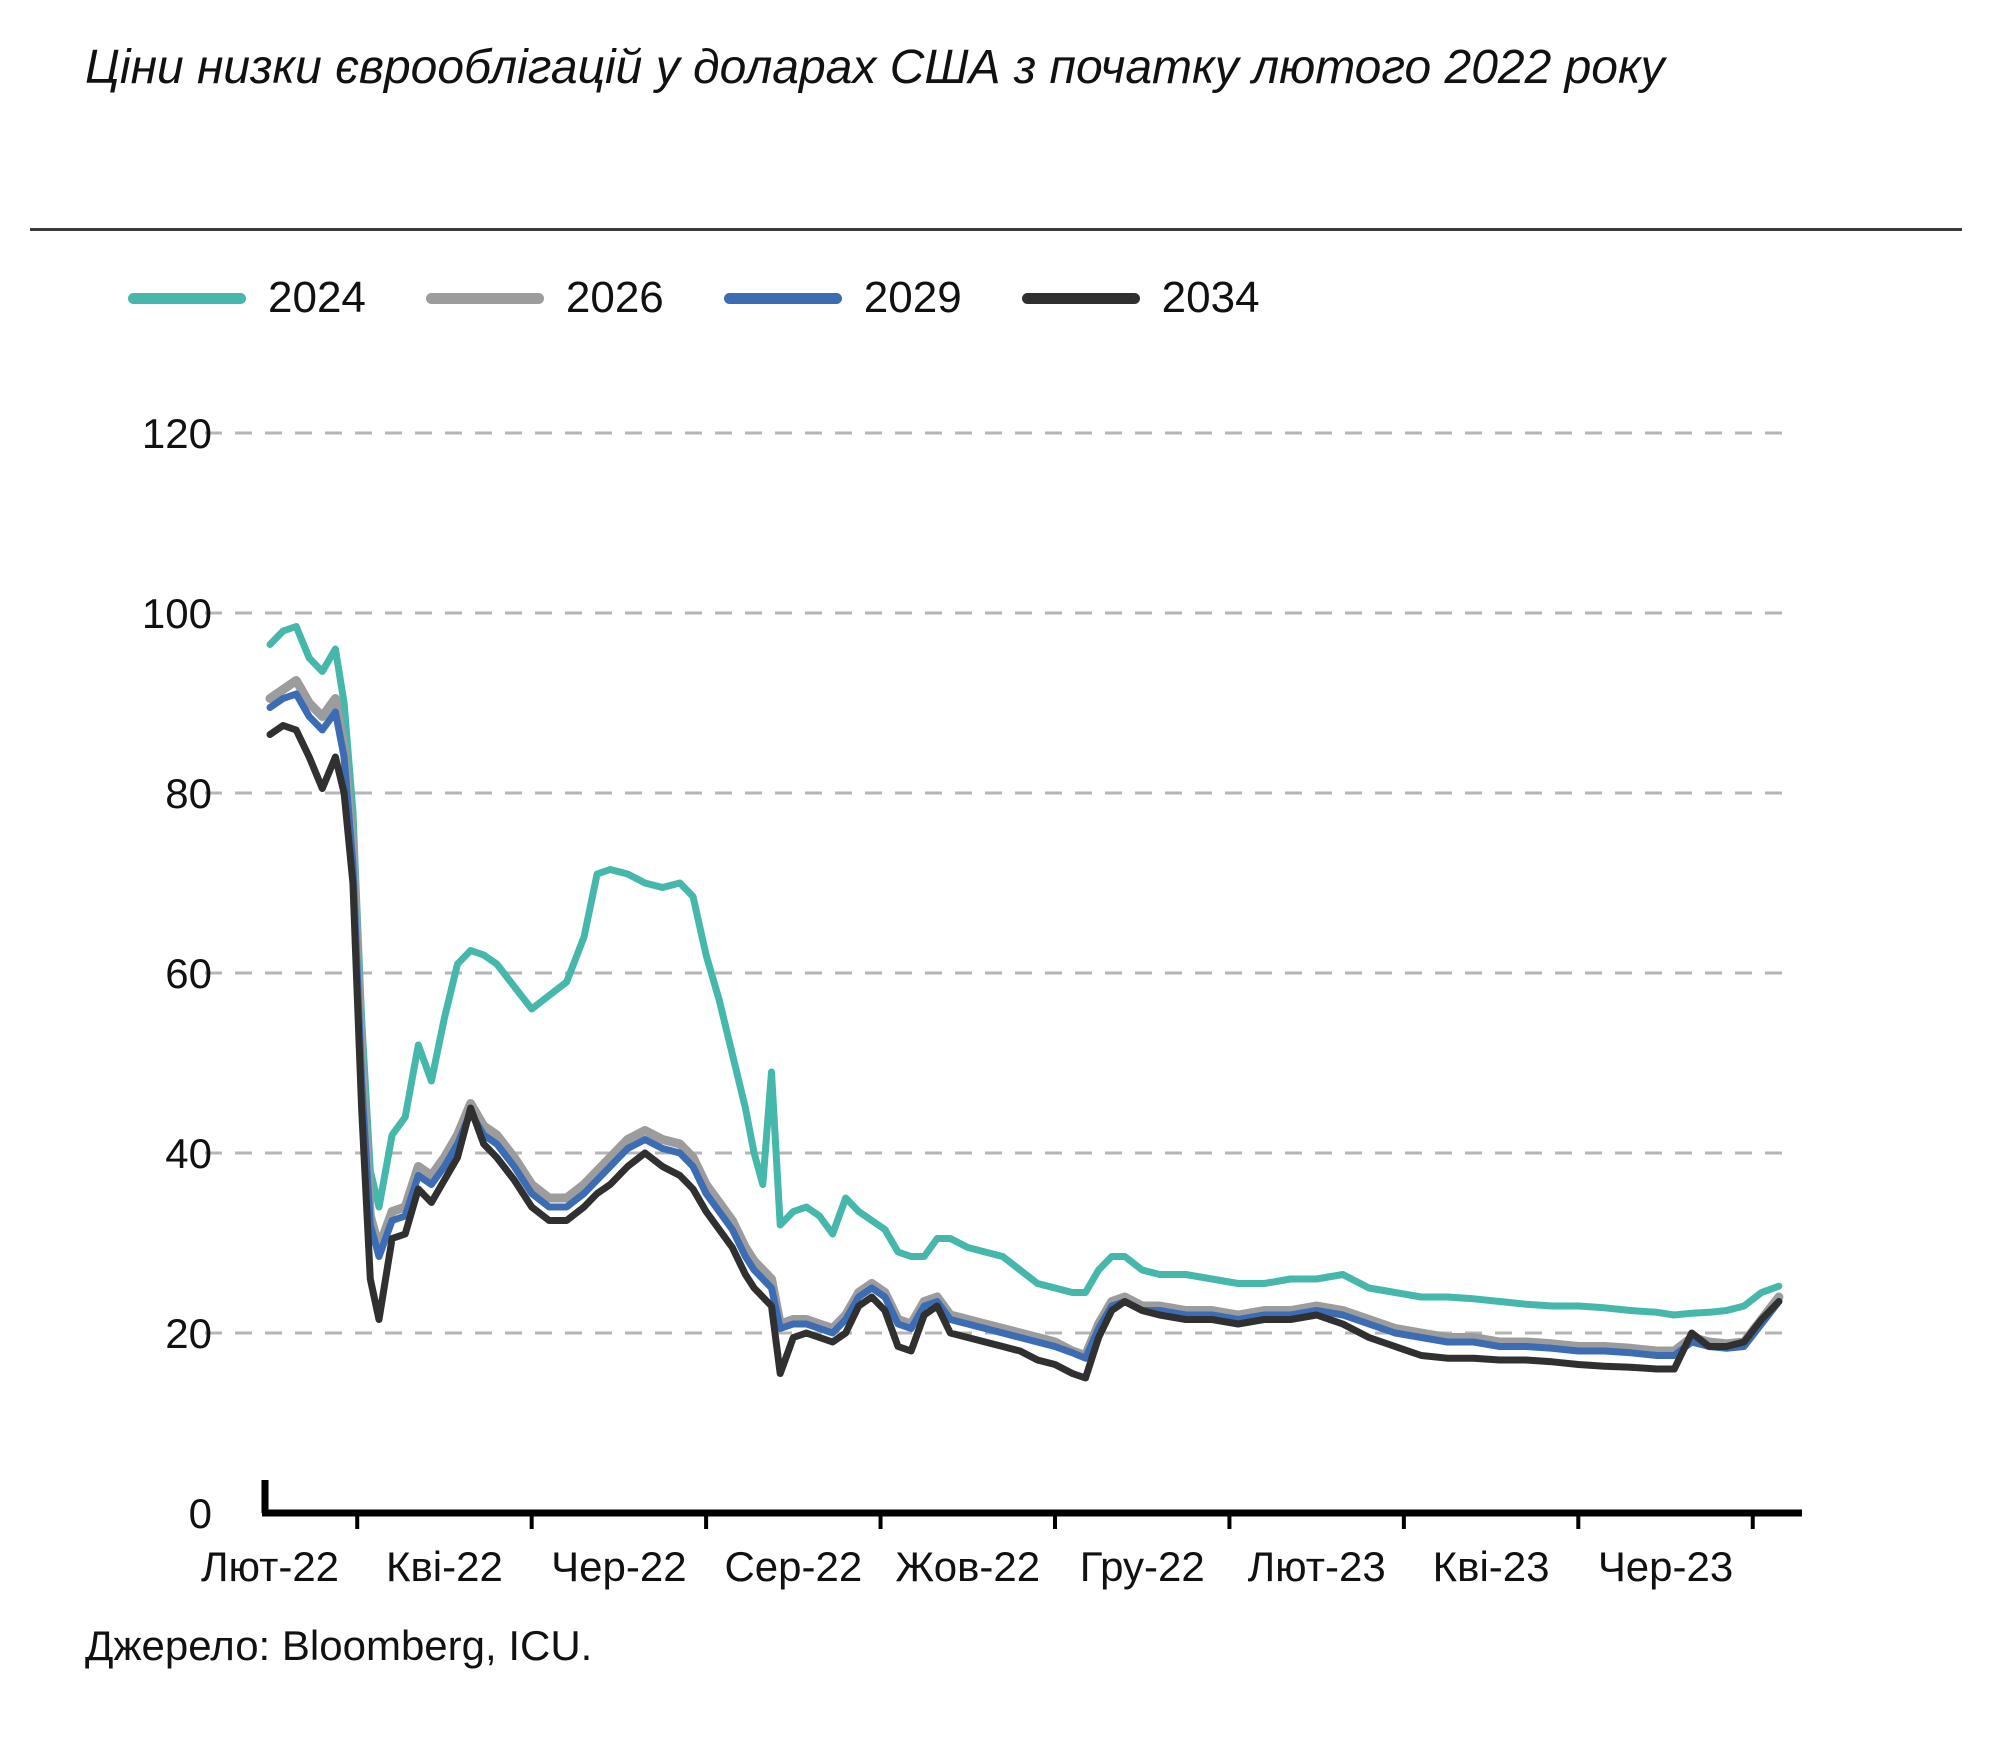 Image resolution: width=1992 pixels, height=1754 pixels. What do you see at coordinates (1491, 1566) in the screenshot?
I see `x-tick-label: Кві-23` at bounding box center [1491, 1566].